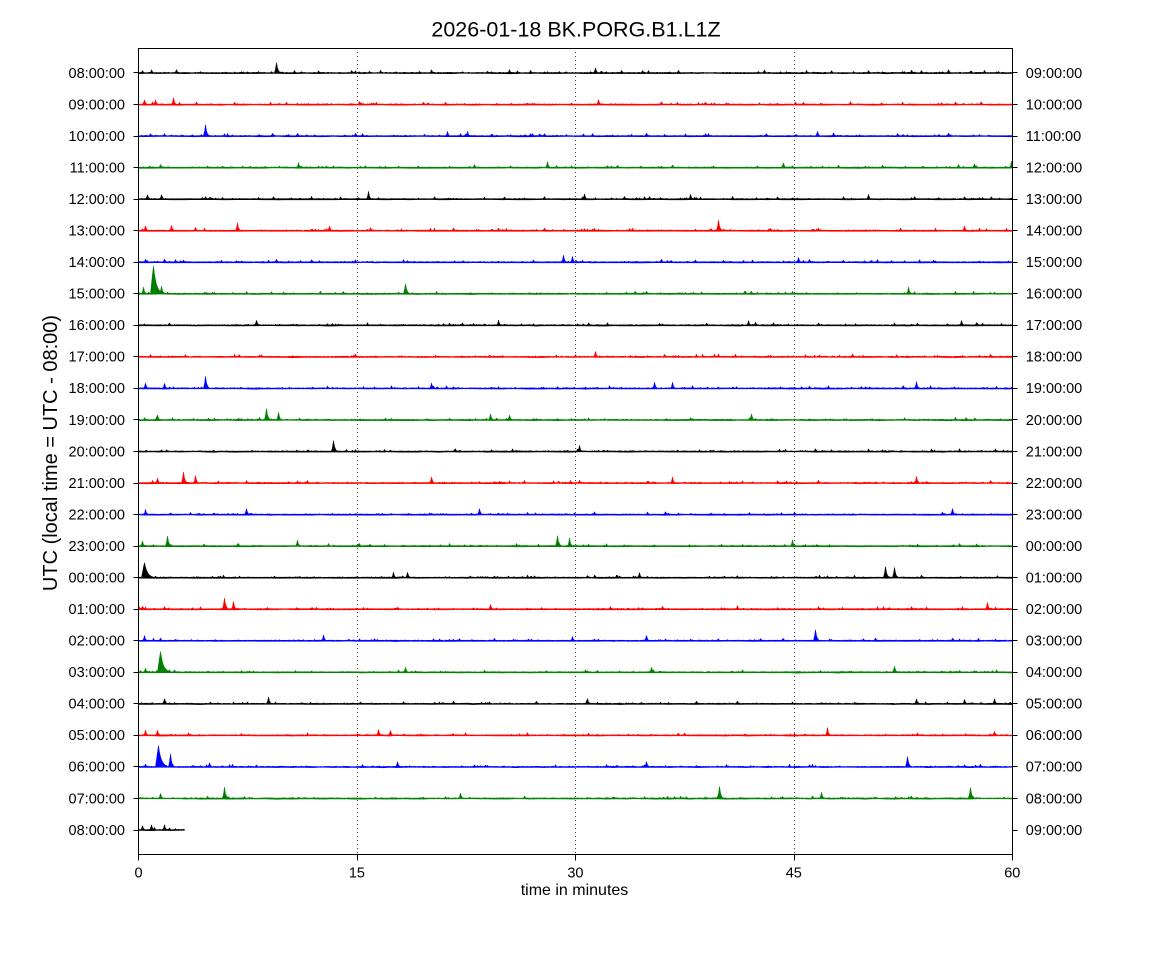  Describe the element at coordinates (138, 874) in the screenshot. I see `svg-text: 0` at that location.